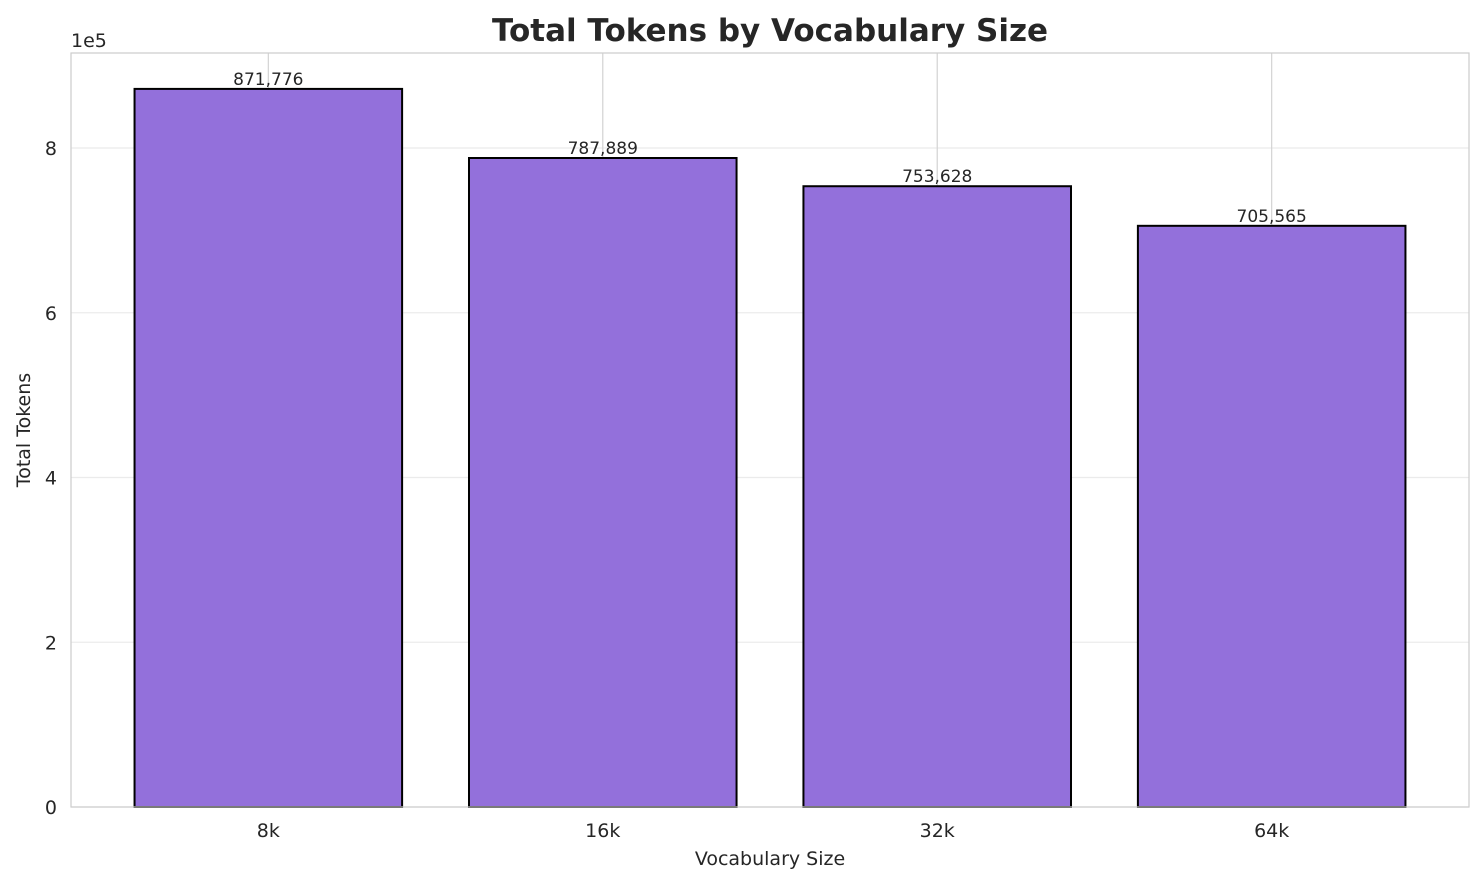  I want to click on bar-64k, so click(1271, 516).